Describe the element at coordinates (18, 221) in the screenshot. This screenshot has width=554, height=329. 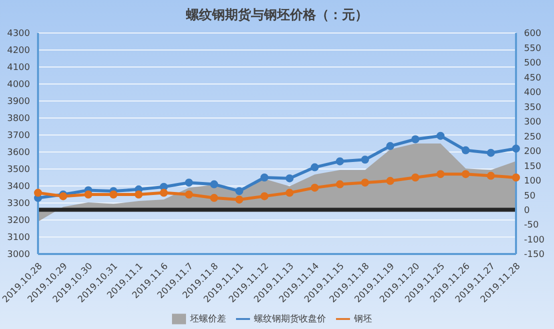
I see `y-tick-label: 3200` at that location.